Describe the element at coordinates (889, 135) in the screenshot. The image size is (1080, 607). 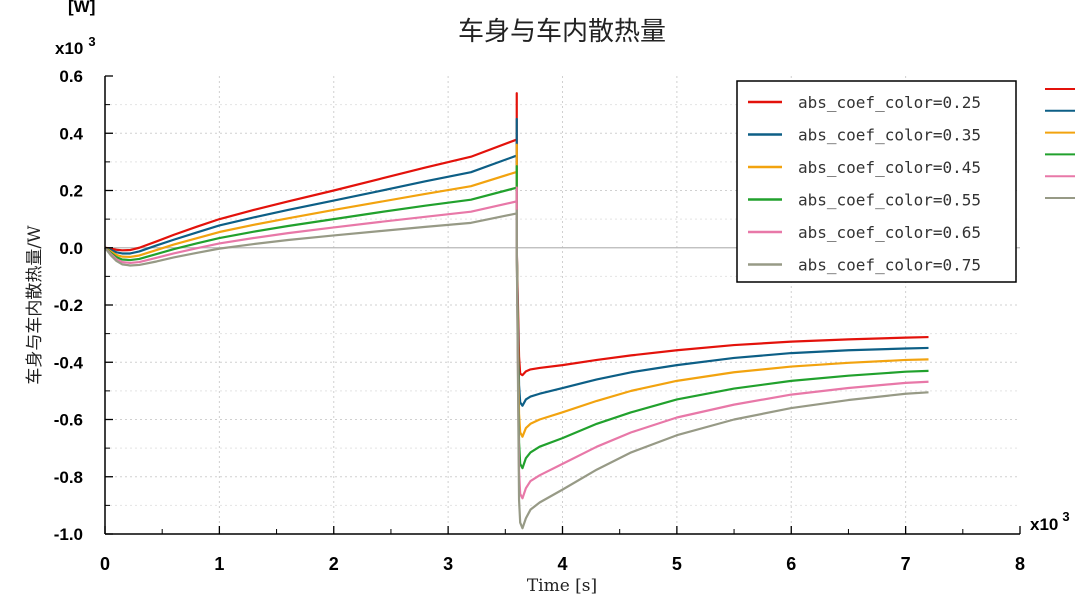
I see `legend-label-2: abs_coef_color=0.35` at that location.